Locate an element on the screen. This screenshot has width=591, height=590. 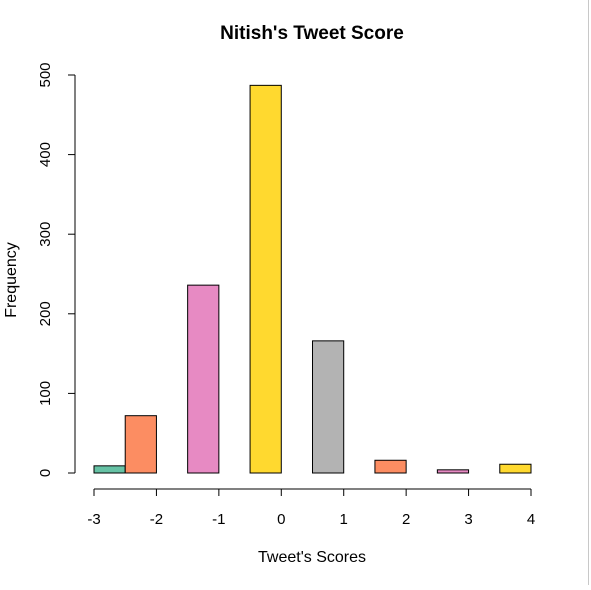
x-tick-label: 3 is located at coordinates (468, 519).